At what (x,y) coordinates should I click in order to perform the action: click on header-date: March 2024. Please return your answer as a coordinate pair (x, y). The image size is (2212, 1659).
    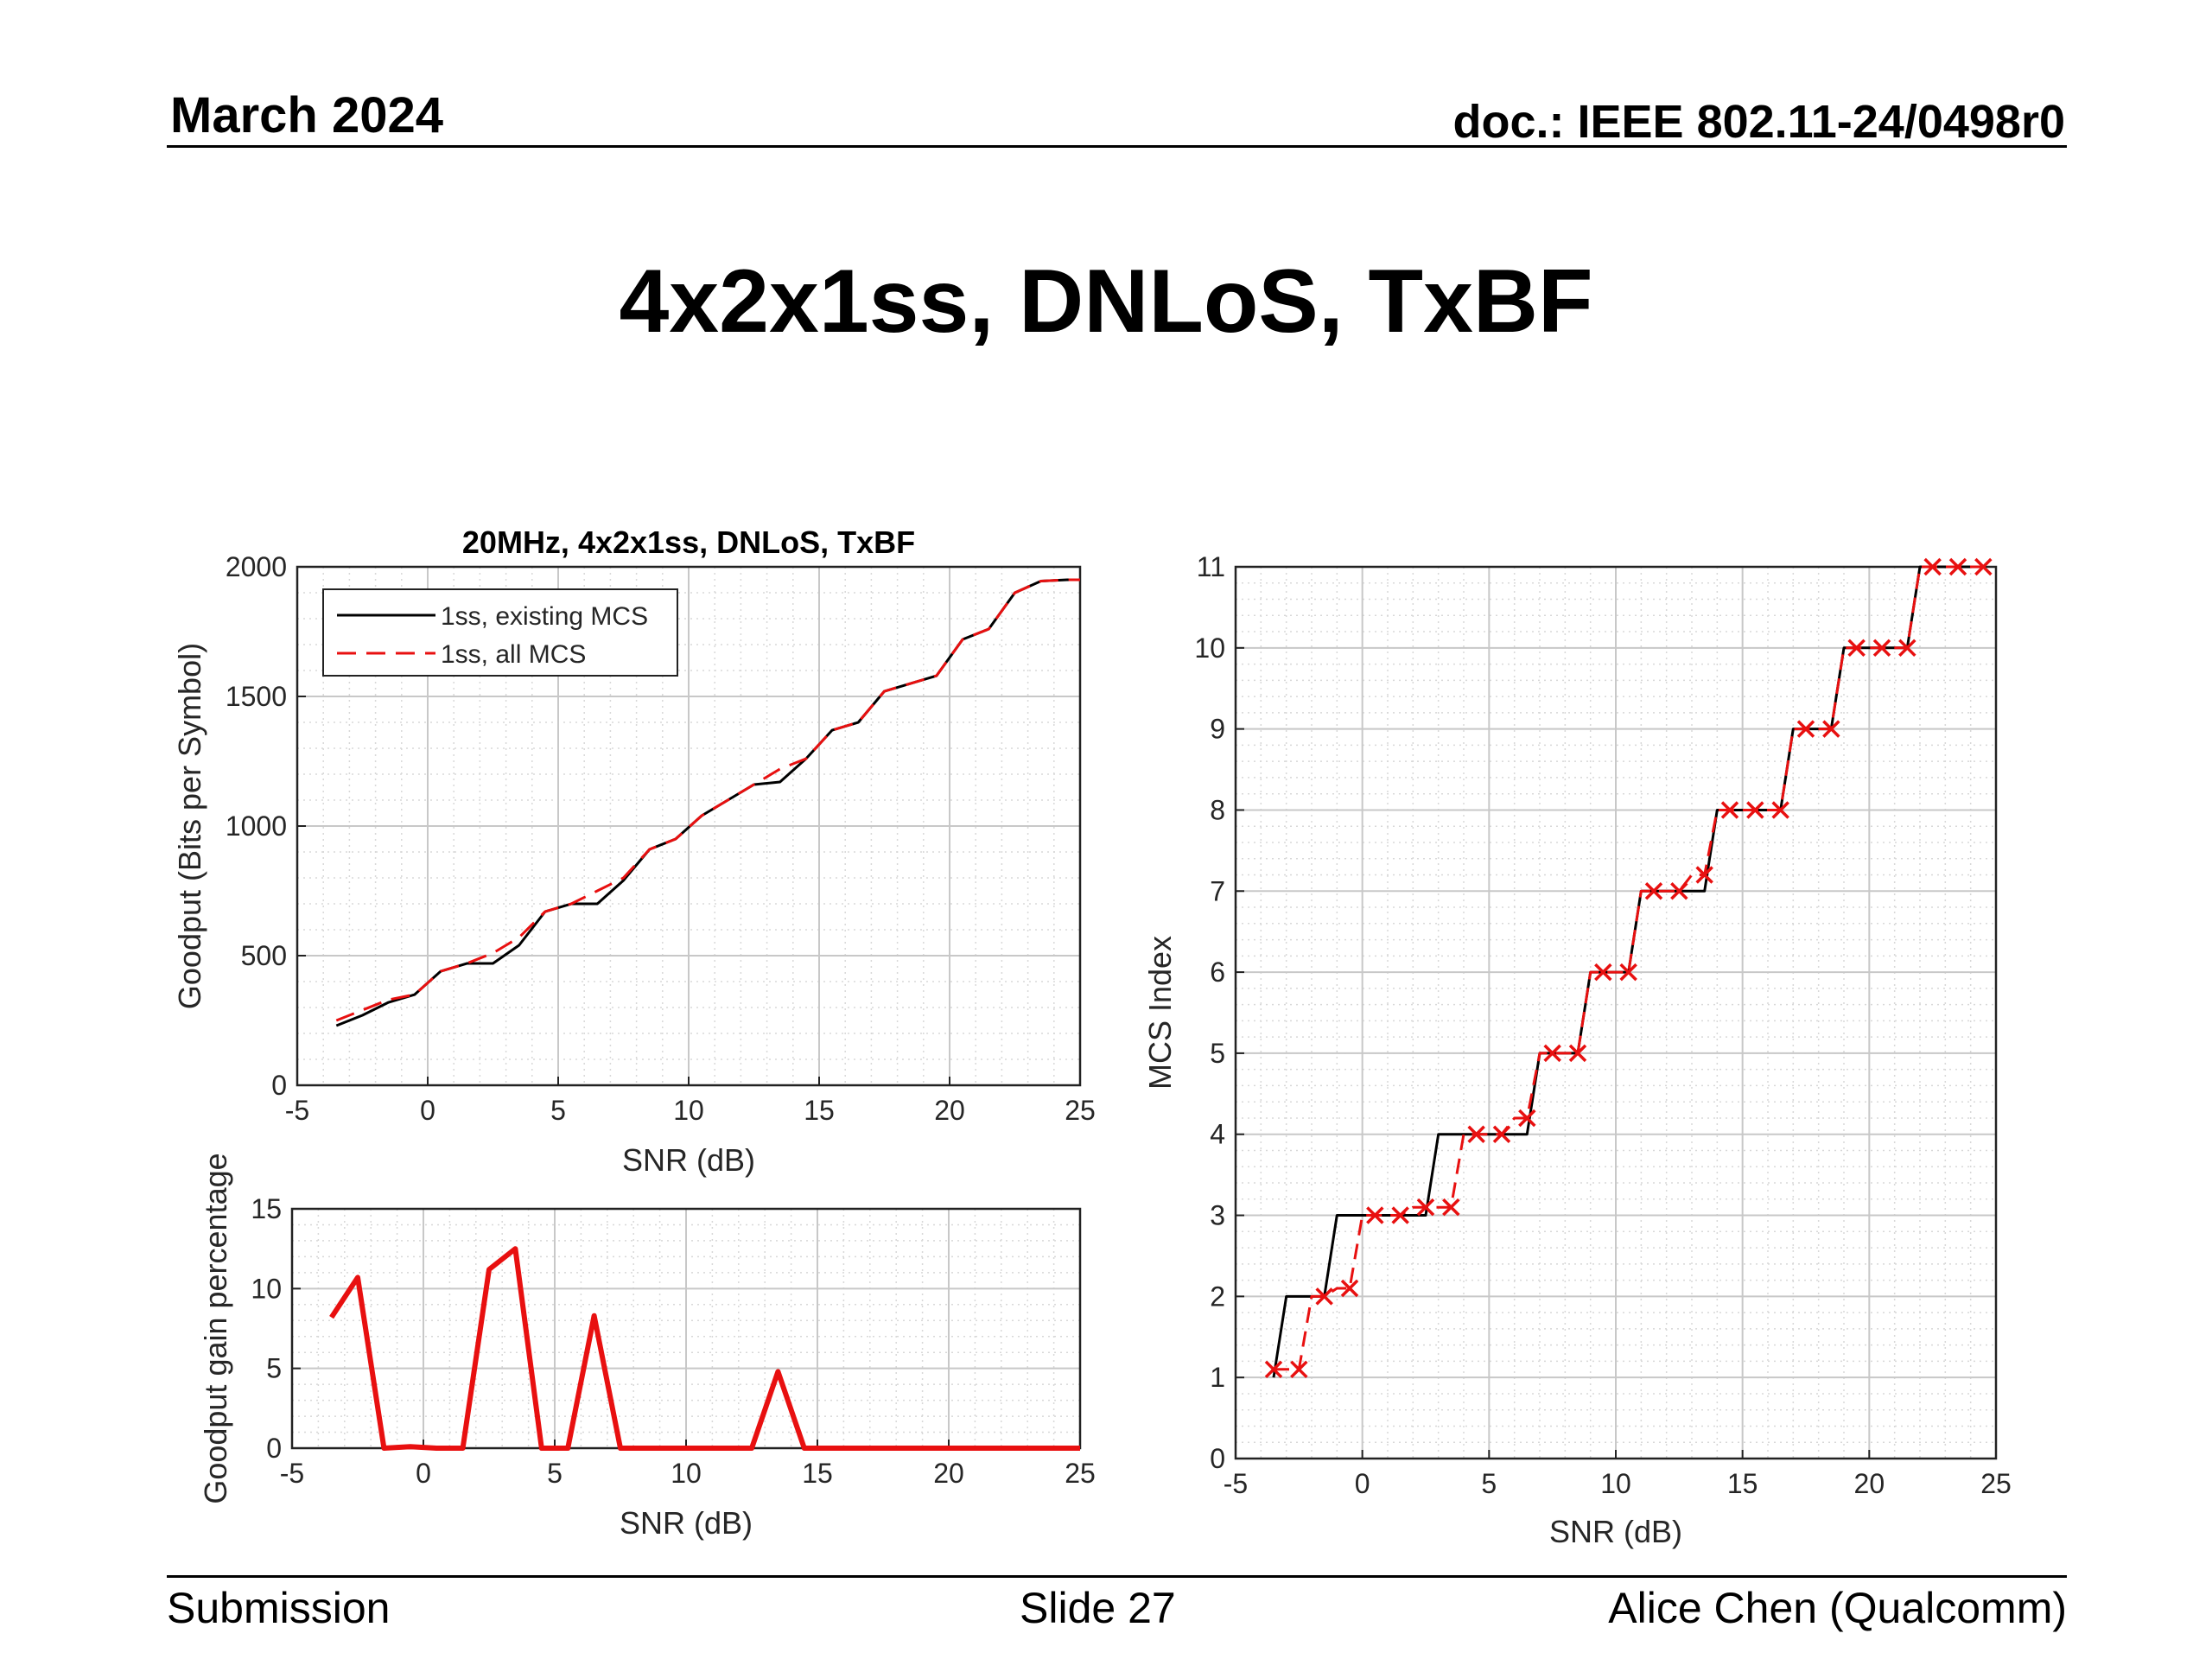
    Looking at the image, I should click on (306, 115).